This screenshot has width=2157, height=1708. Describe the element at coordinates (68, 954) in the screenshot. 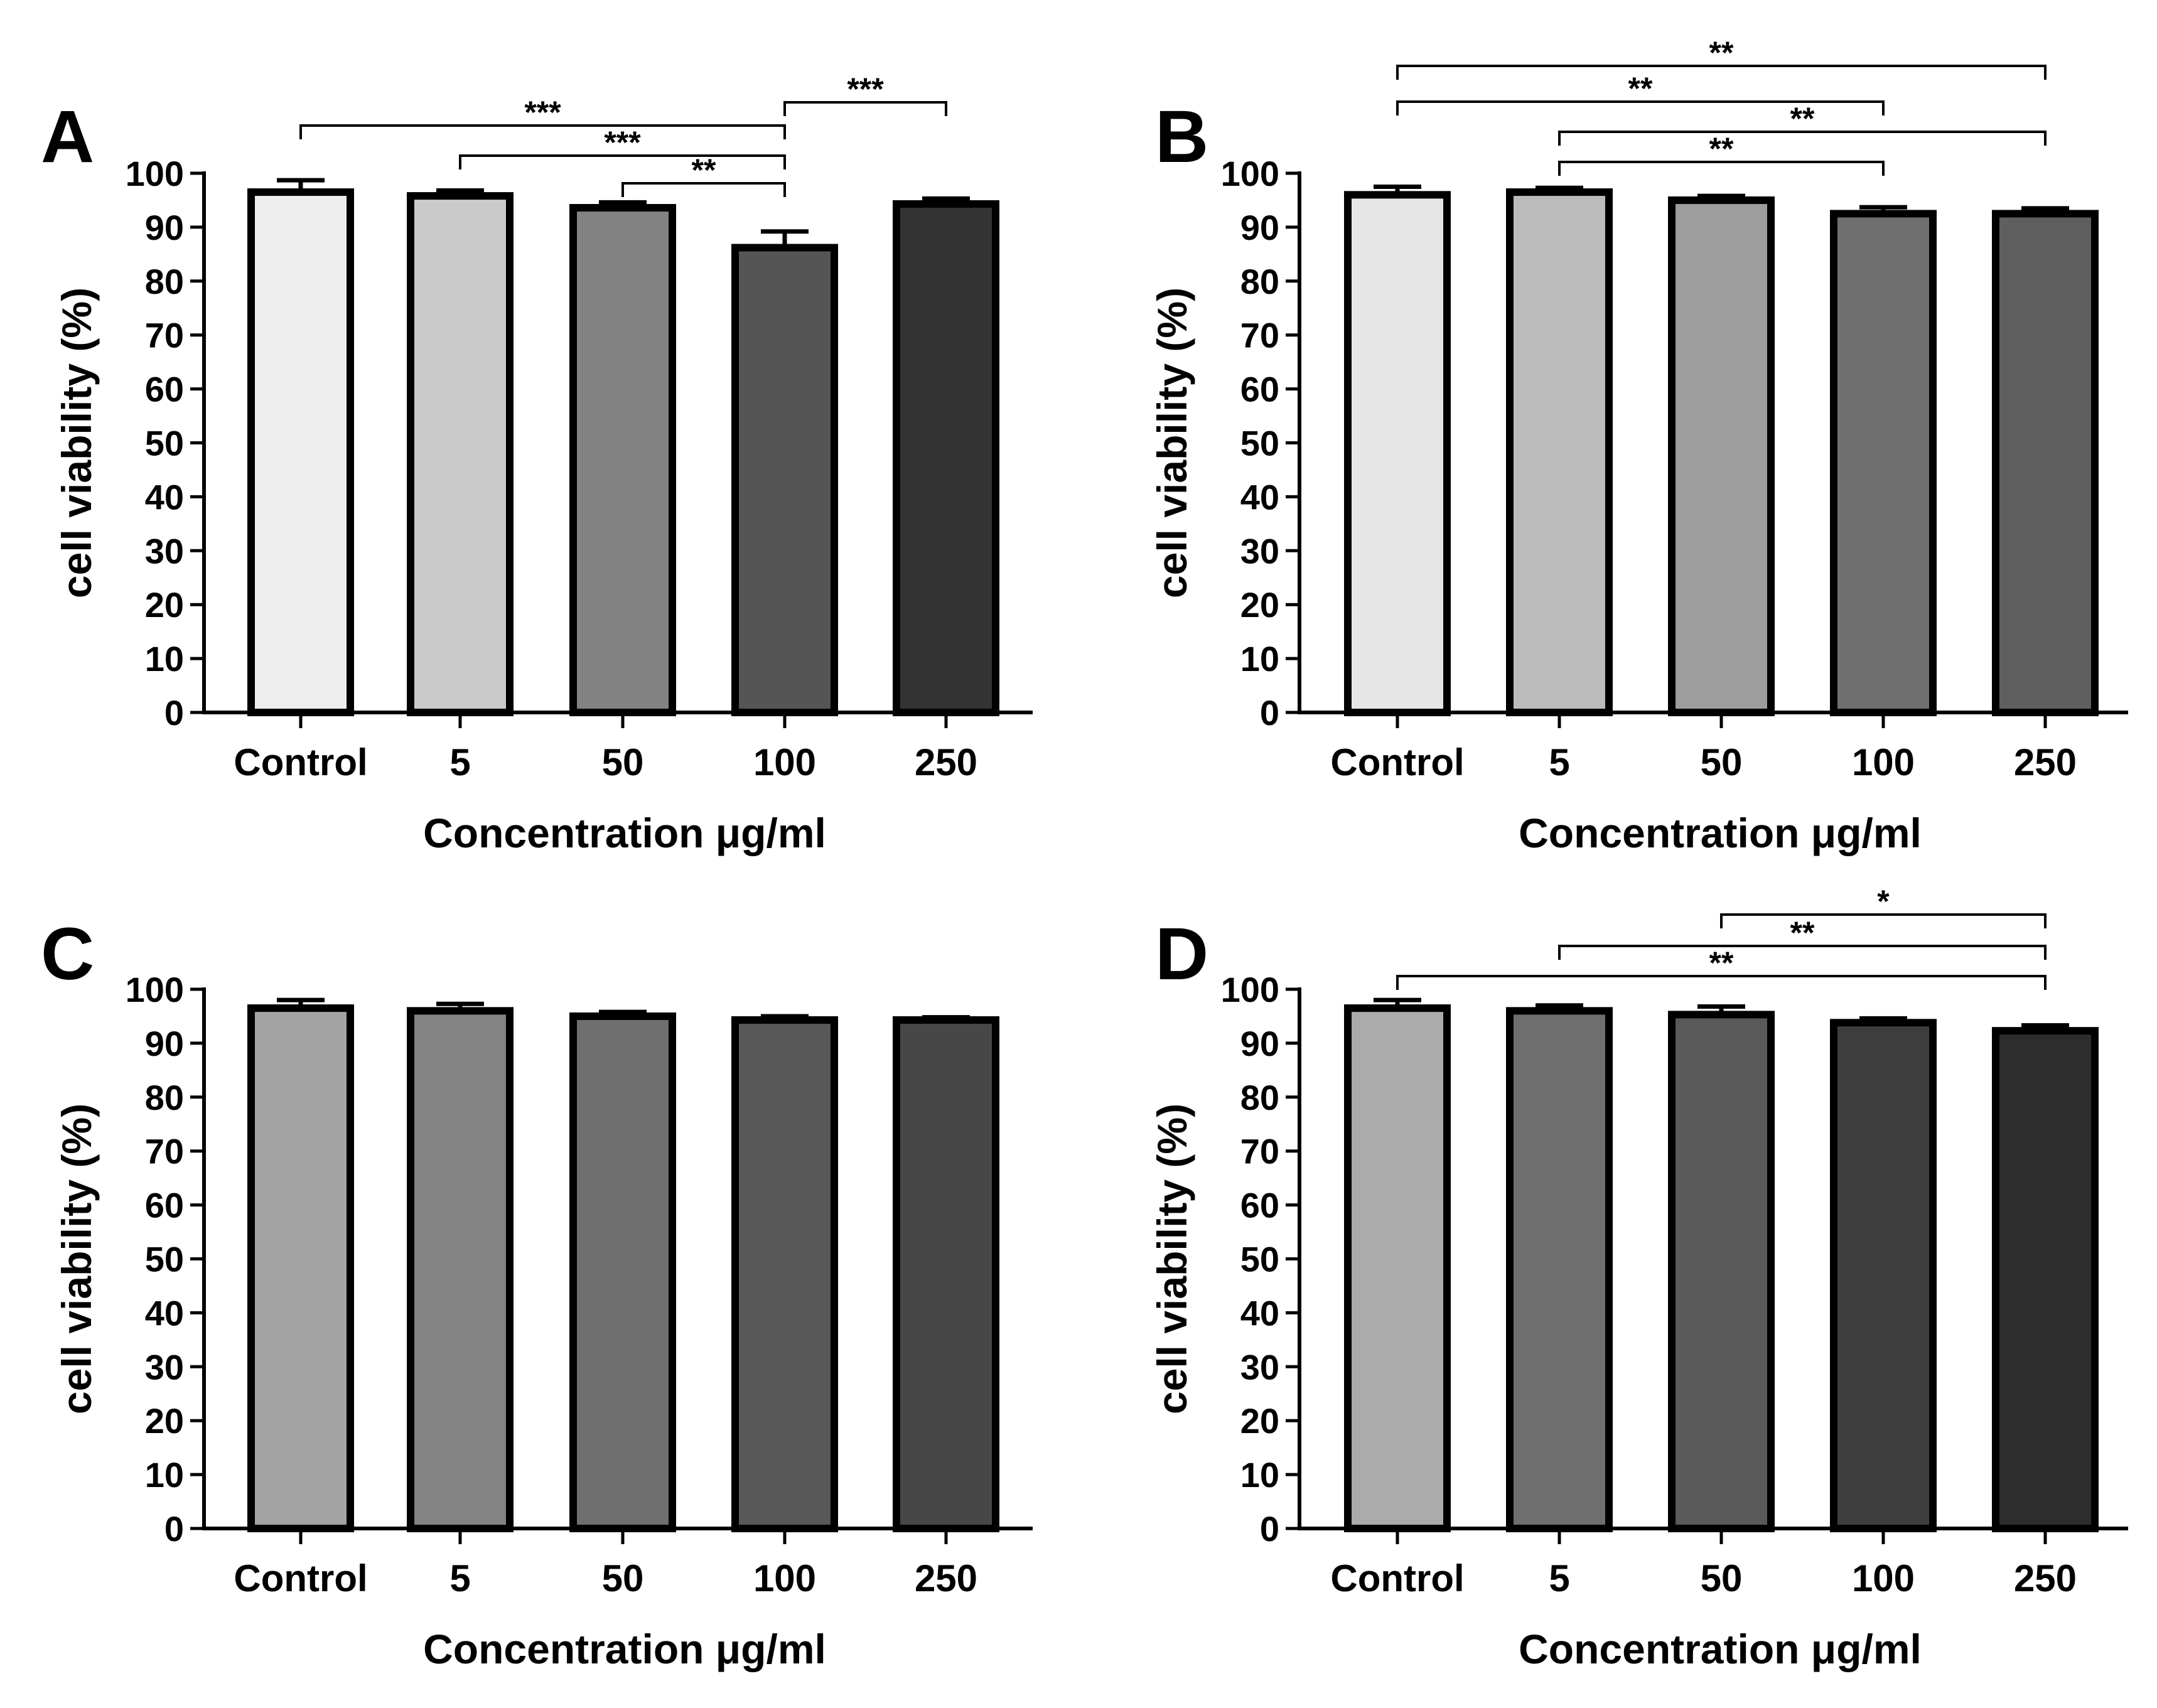

I see `panel-letter: C` at that location.